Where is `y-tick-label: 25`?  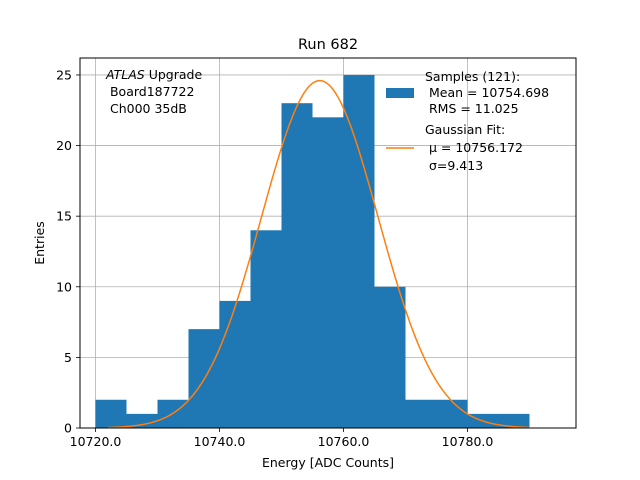 y-tick-label: 25 is located at coordinates (64, 74).